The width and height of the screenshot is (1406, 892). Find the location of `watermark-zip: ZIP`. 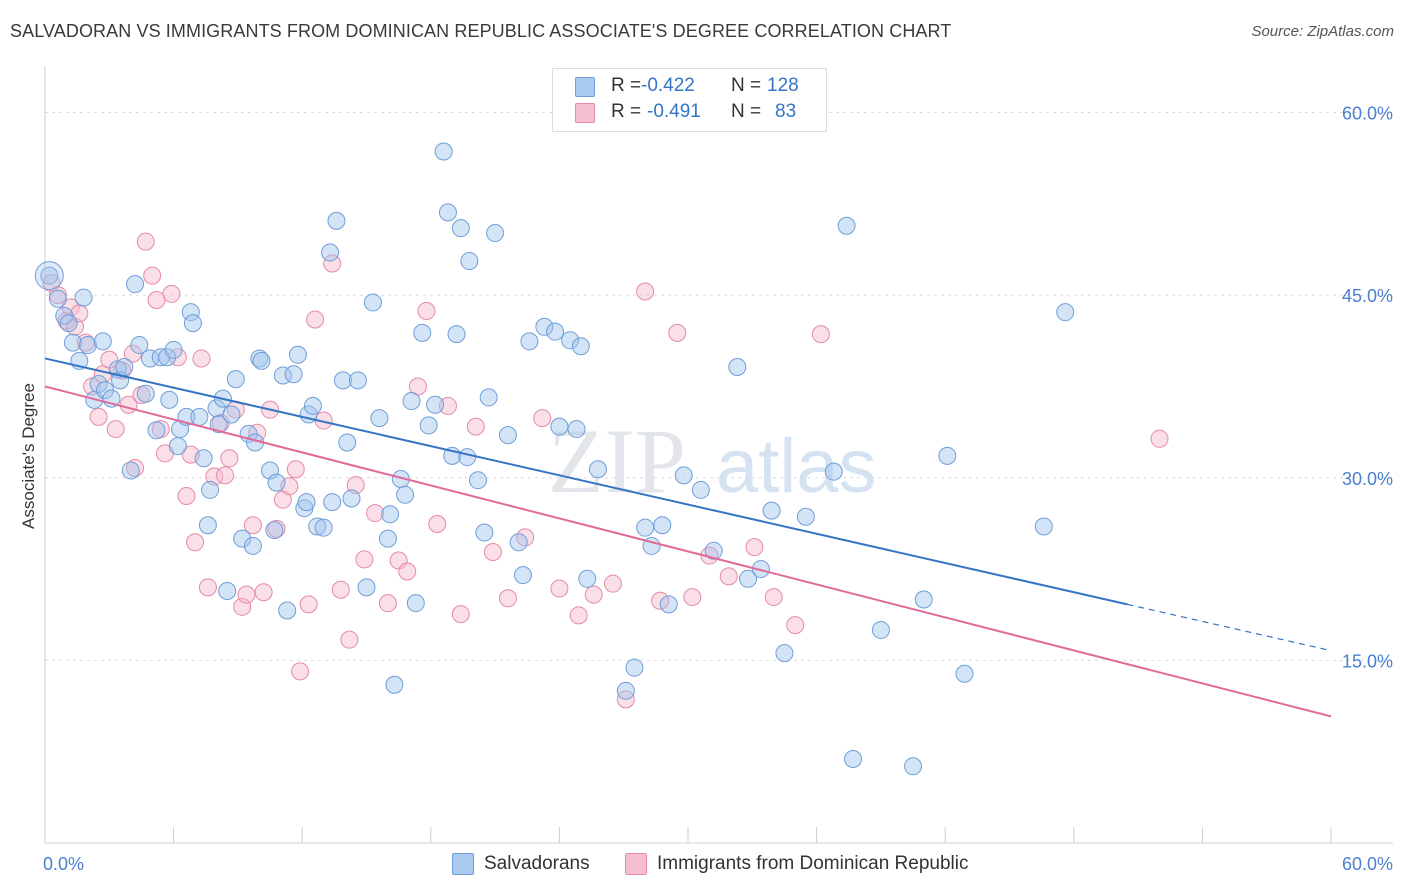

watermark-zip: ZIP is located at coordinates (617, 461).